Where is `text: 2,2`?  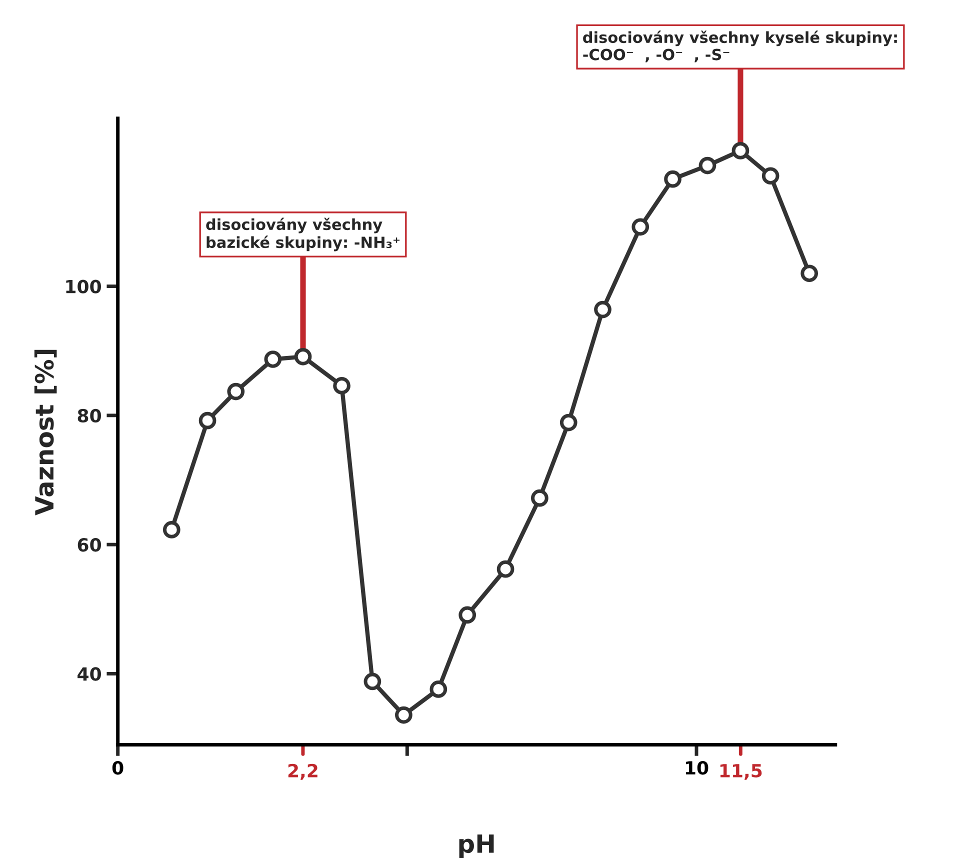 text: 2,2 is located at coordinates (303, 772).